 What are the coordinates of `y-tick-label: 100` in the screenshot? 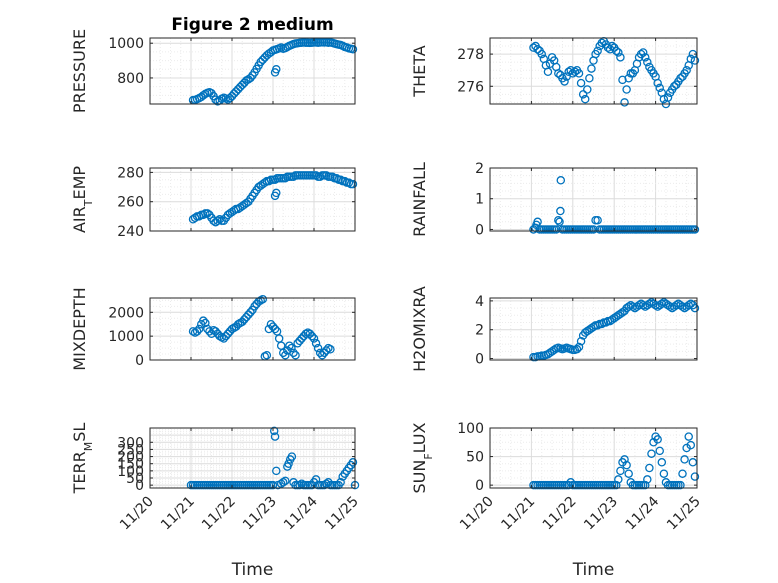 It's located at (470, 429).